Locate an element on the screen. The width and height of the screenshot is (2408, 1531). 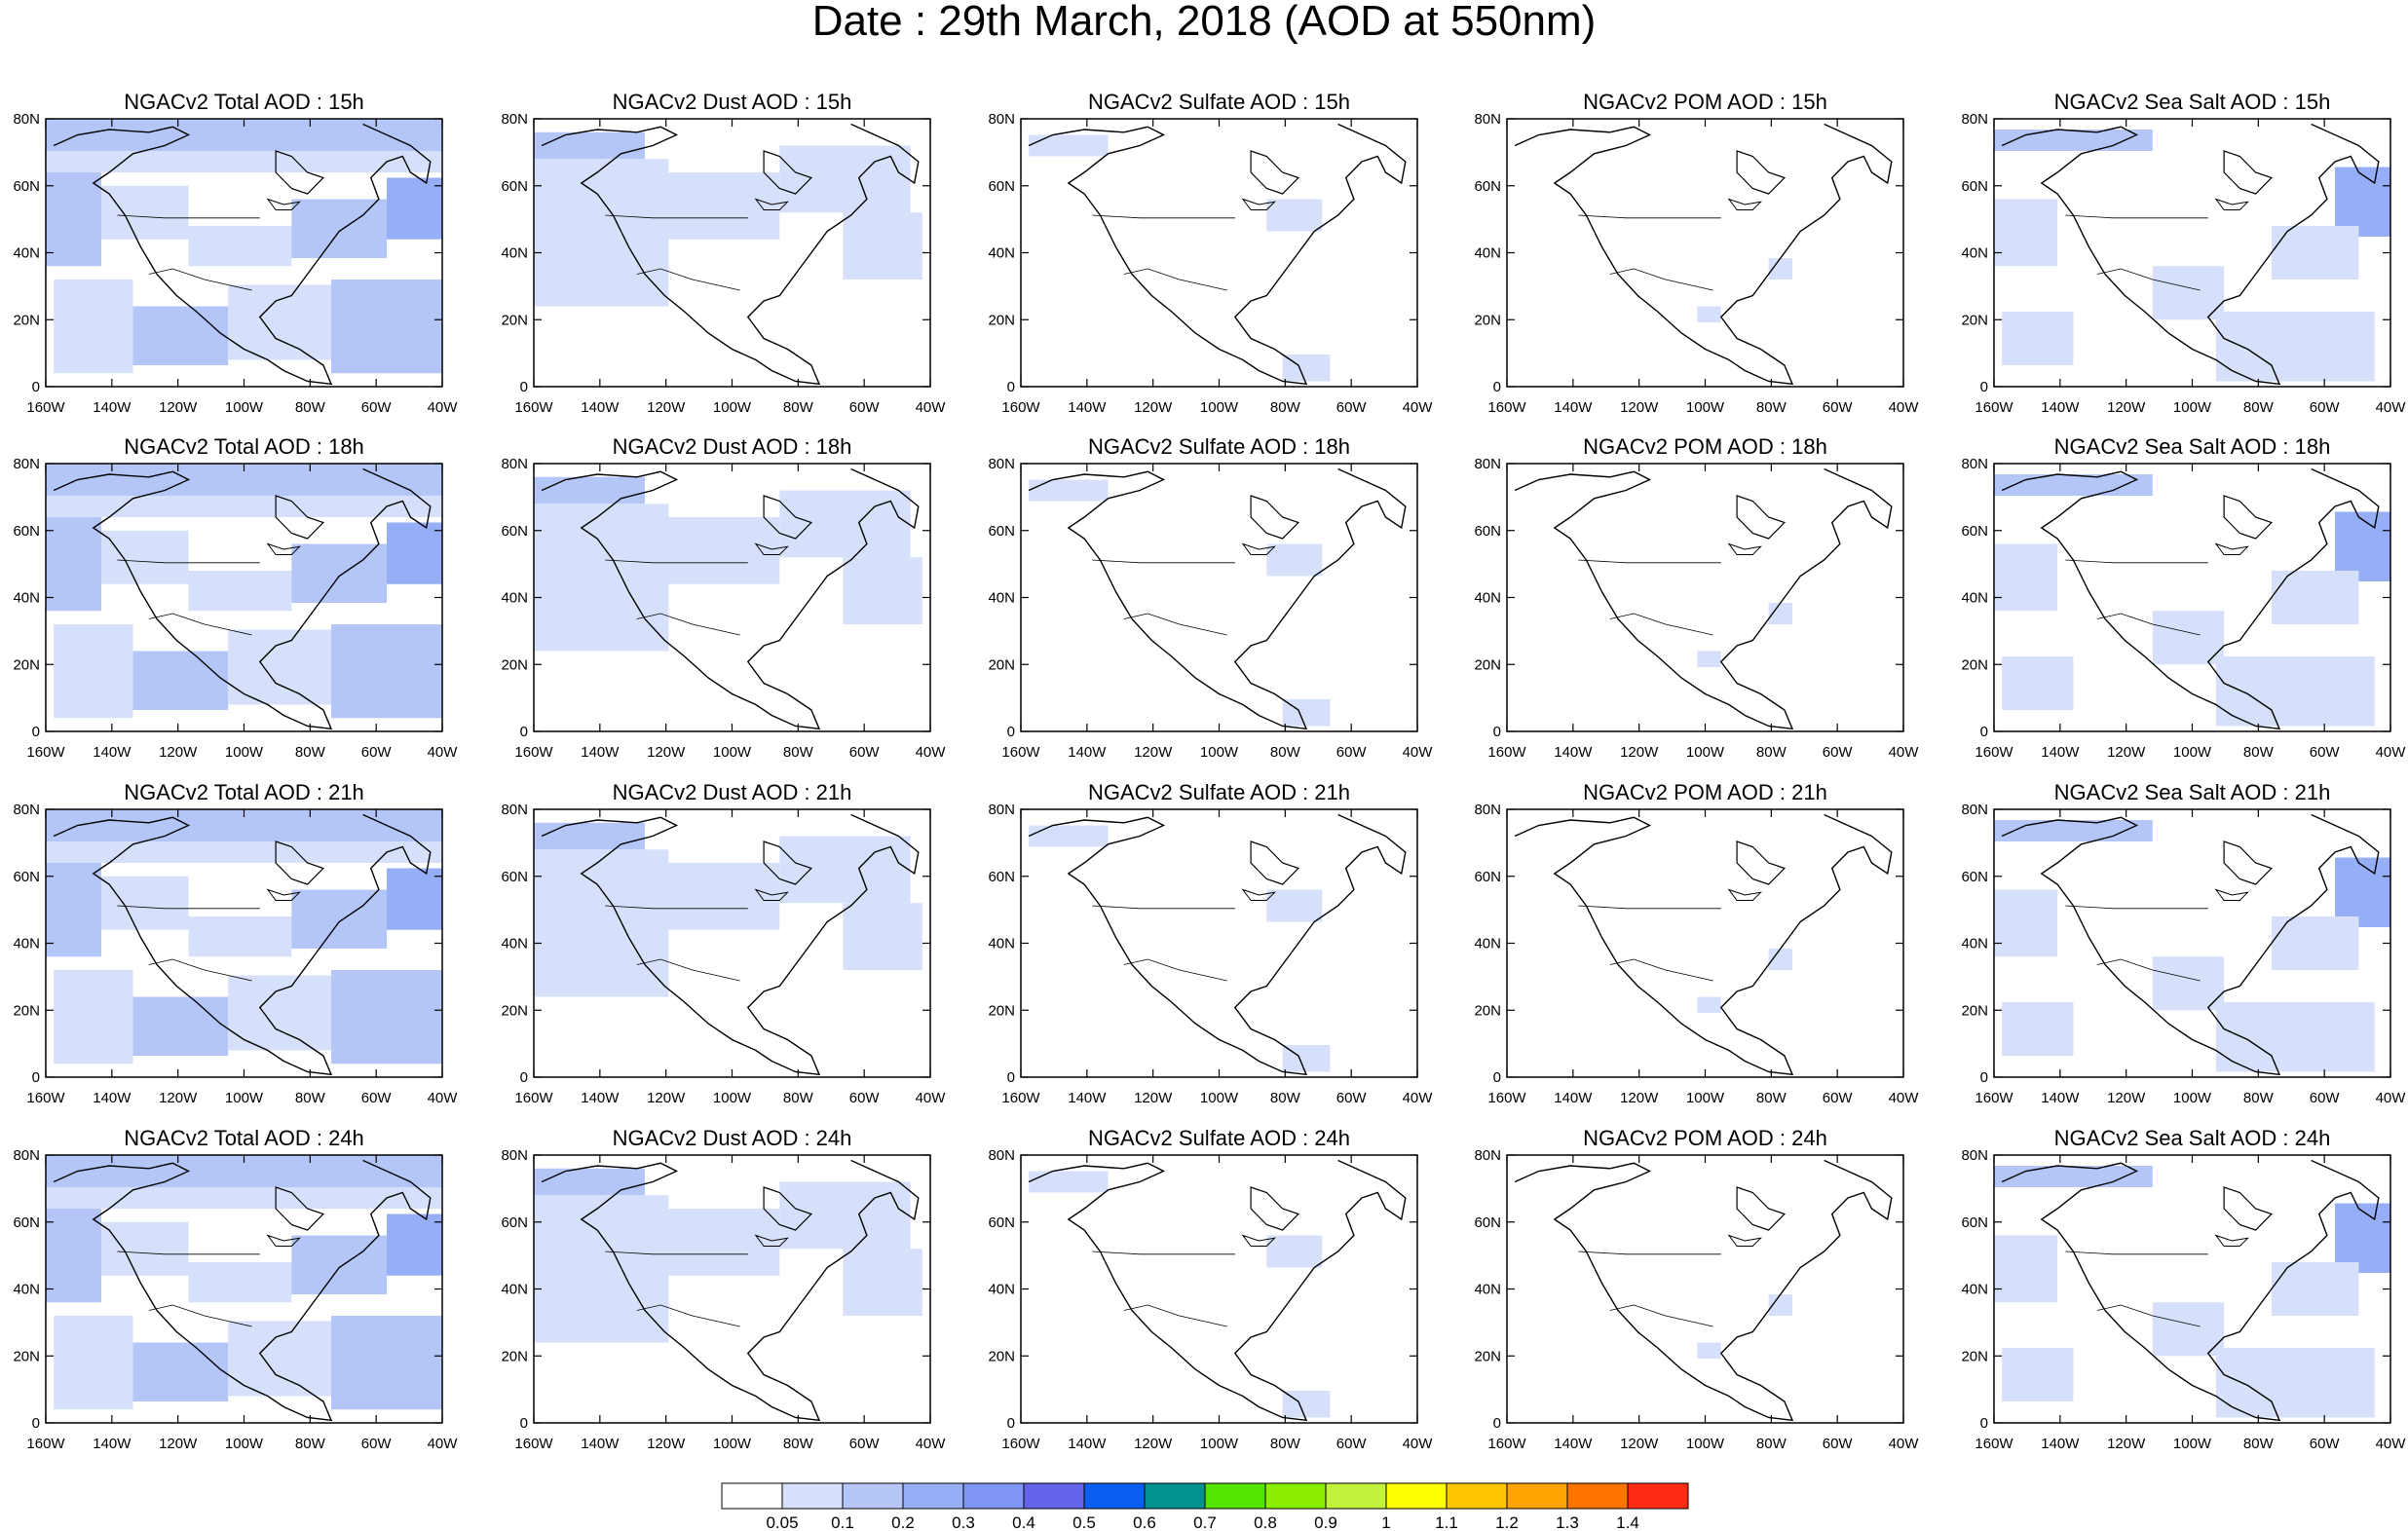
panel-title: NGACv2 Sulfate AOD : 24h is located at coordinates (1219, 1138).